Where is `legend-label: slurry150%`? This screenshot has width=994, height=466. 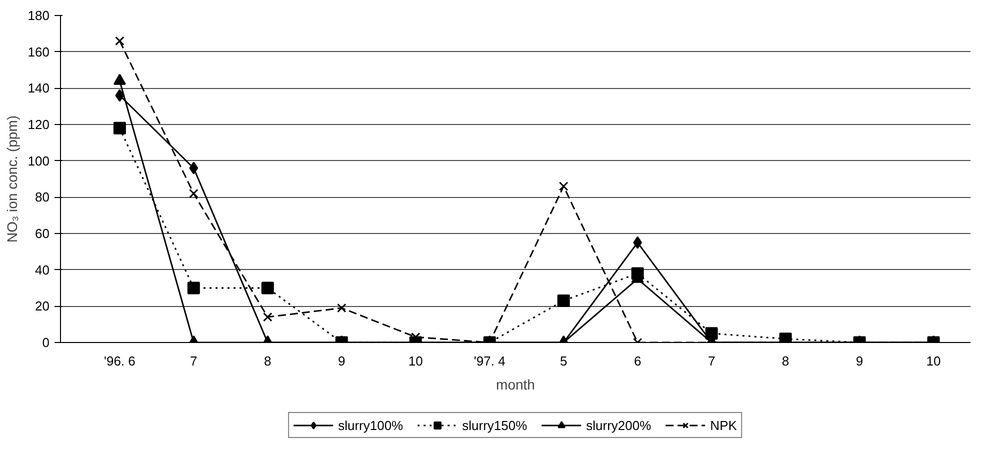
legend-label: slurry150% is located at coordinates (495, 425).